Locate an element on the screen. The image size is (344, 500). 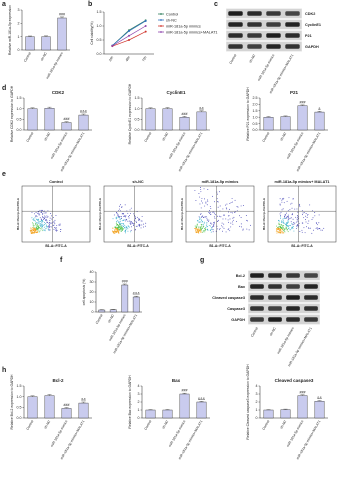
x-tick-label: sh-NC is located at coordinates (47, 424).